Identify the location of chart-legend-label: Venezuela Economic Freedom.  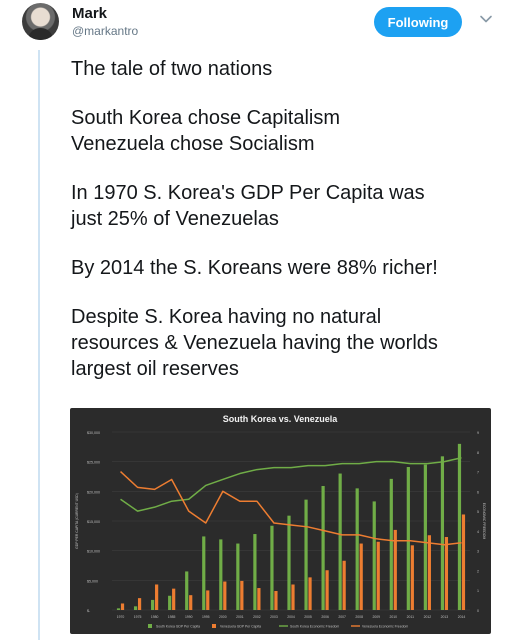
(385, 627).